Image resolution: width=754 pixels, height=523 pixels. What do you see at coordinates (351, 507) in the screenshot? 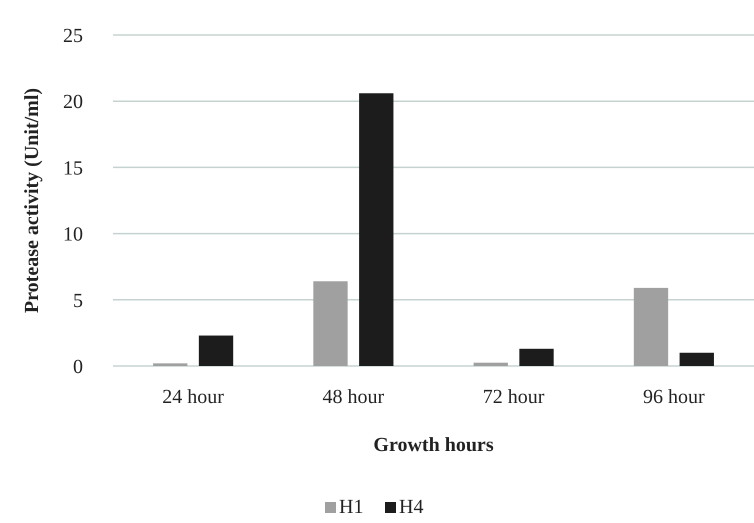
I see `legend-label: H1` at bounding box center [351, 507].